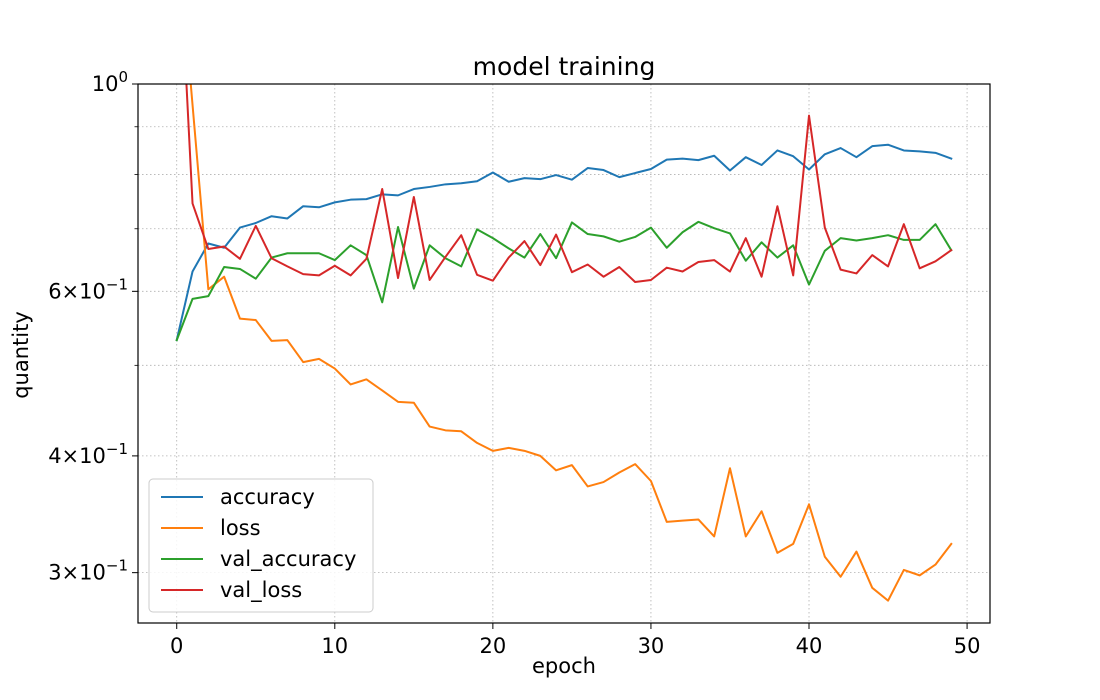 This screenshot has height=700, width=1100. What do you see at coordinates (176, 646) in the screenshot?
I see `x-tick-label: 0` at bounding box center [176, 646].